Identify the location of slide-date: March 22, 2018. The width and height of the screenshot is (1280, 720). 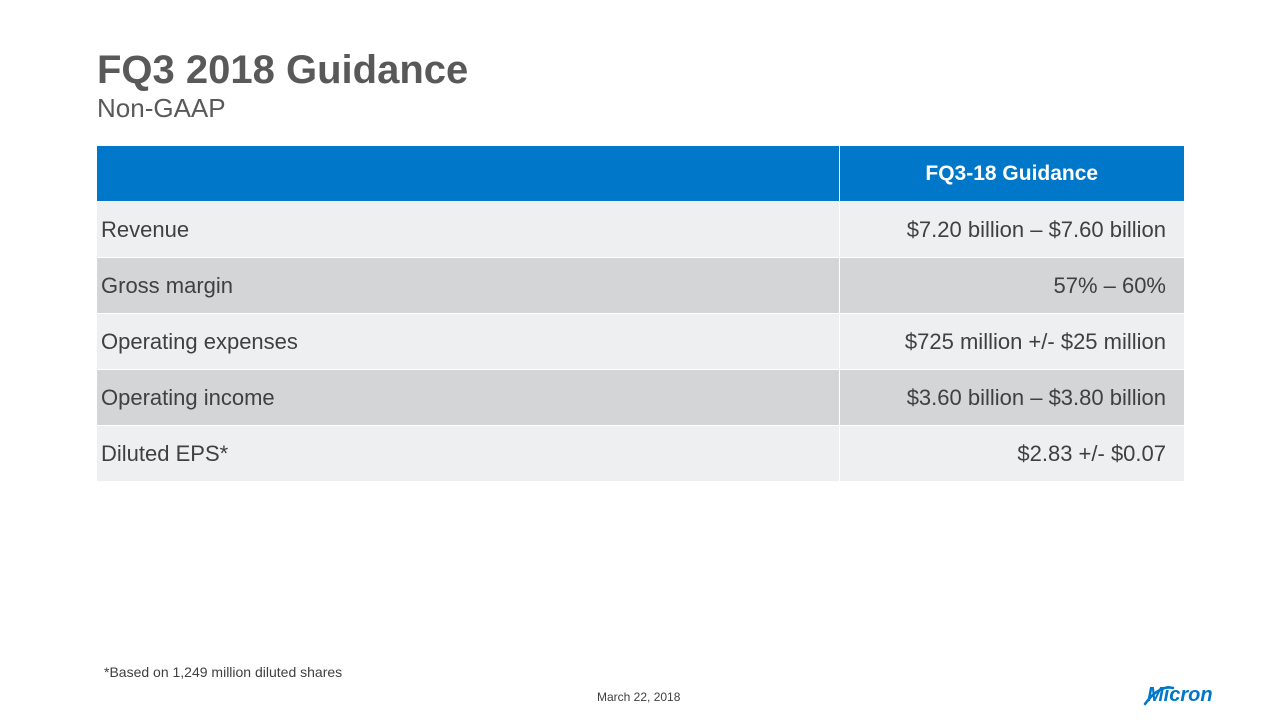
(639, 697).